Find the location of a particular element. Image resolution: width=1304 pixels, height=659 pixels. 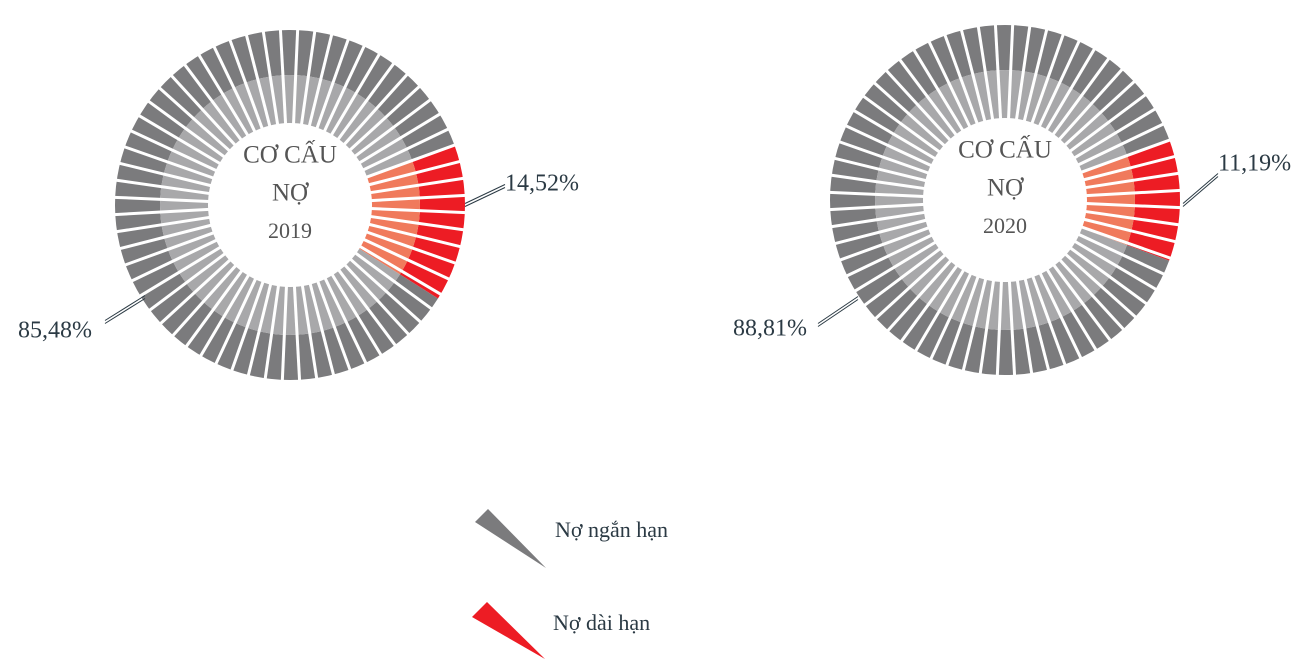

legend-icon is located at coordinates (510, 538).